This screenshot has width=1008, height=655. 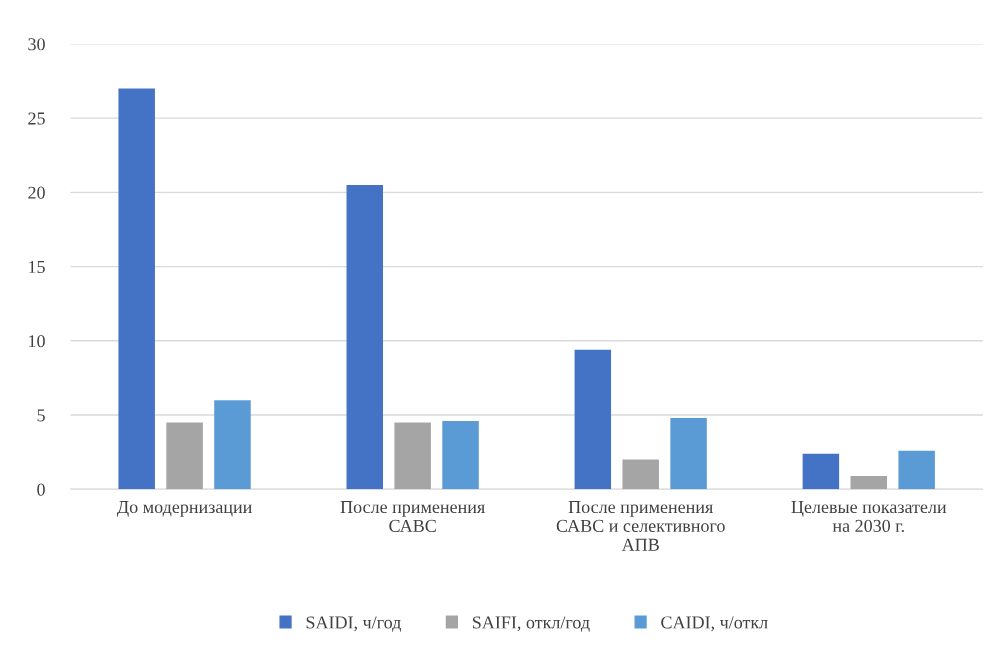 What do you see at coordinates (36, 44) in the screenshot?
I see `y-tick-label: 30` at bounding box center [36, 44].